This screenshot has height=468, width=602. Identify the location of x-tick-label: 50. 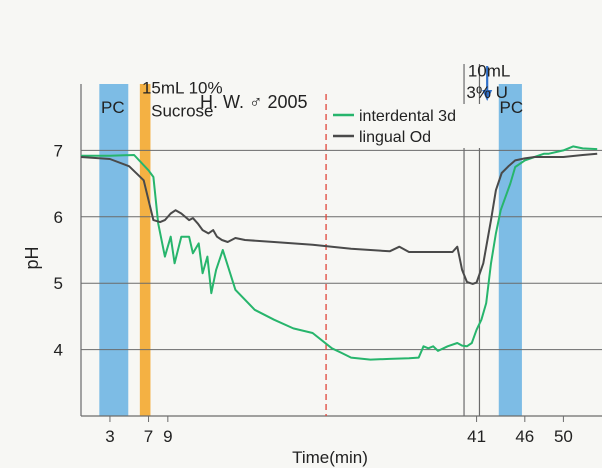
(563, 436).